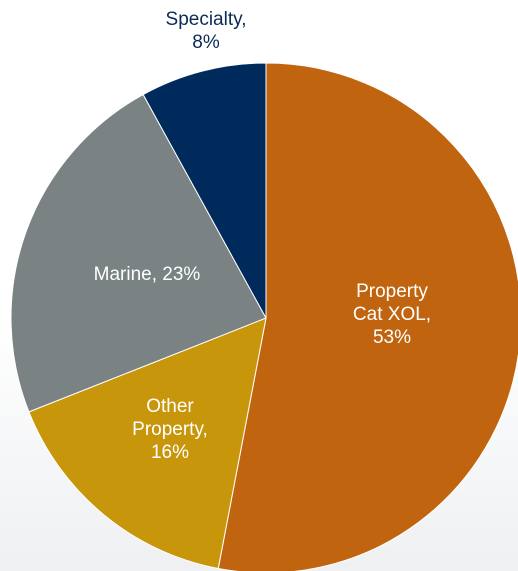 The width and height of the screenshot is (518, 571). Describe the element at coordinates (204, 190) in the screenshot. I see `pie-slice-specialty` at that location.